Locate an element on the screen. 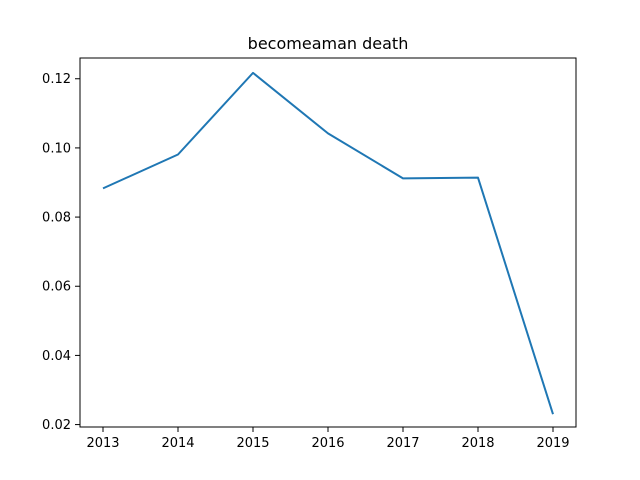 This screenshot has width=640, height=480. y-axis: 0.02 0.04 0.06 0.08 0.10 0.12 is located at coordinates (61, 252).